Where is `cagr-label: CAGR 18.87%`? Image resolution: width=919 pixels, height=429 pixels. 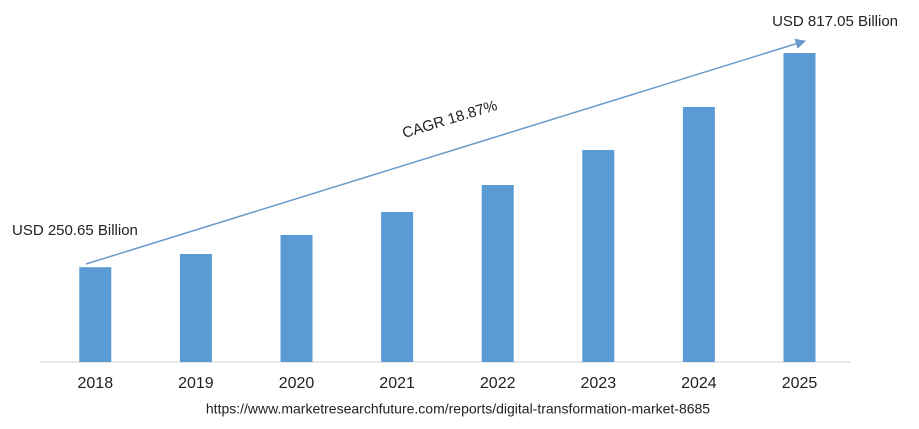
cagr-label: CAGR 18.87% is located at coordinates (449, 119).